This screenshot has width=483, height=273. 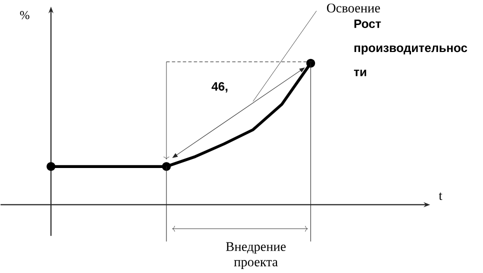 I want to click on y-axis-title: %, so click(x=25, y=15).